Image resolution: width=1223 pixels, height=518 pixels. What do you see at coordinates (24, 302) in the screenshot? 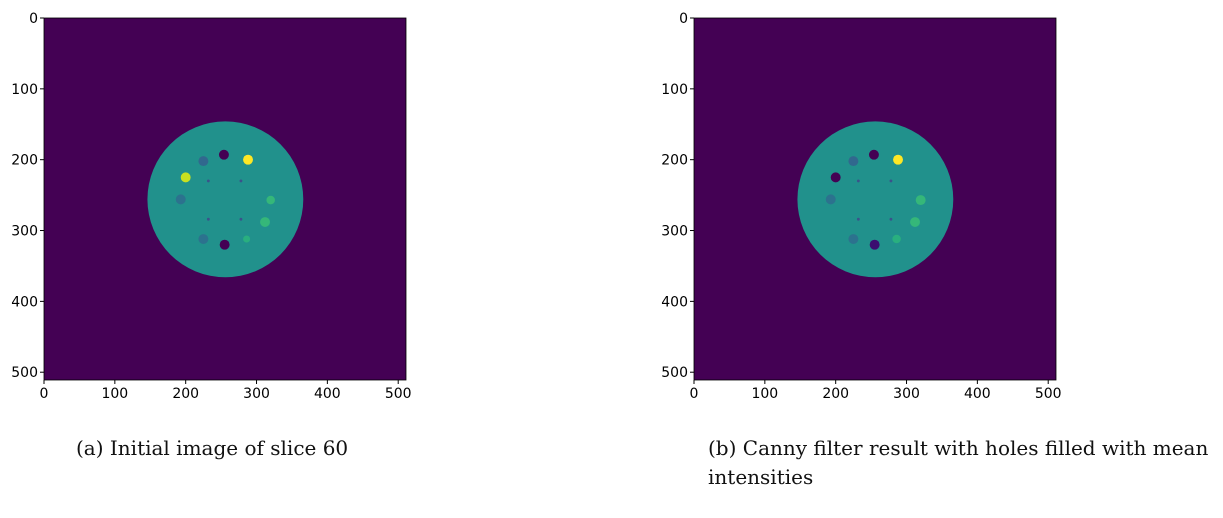
I see `figure-a-y-tick-label-4: 400` at bounding box center [24, 302].